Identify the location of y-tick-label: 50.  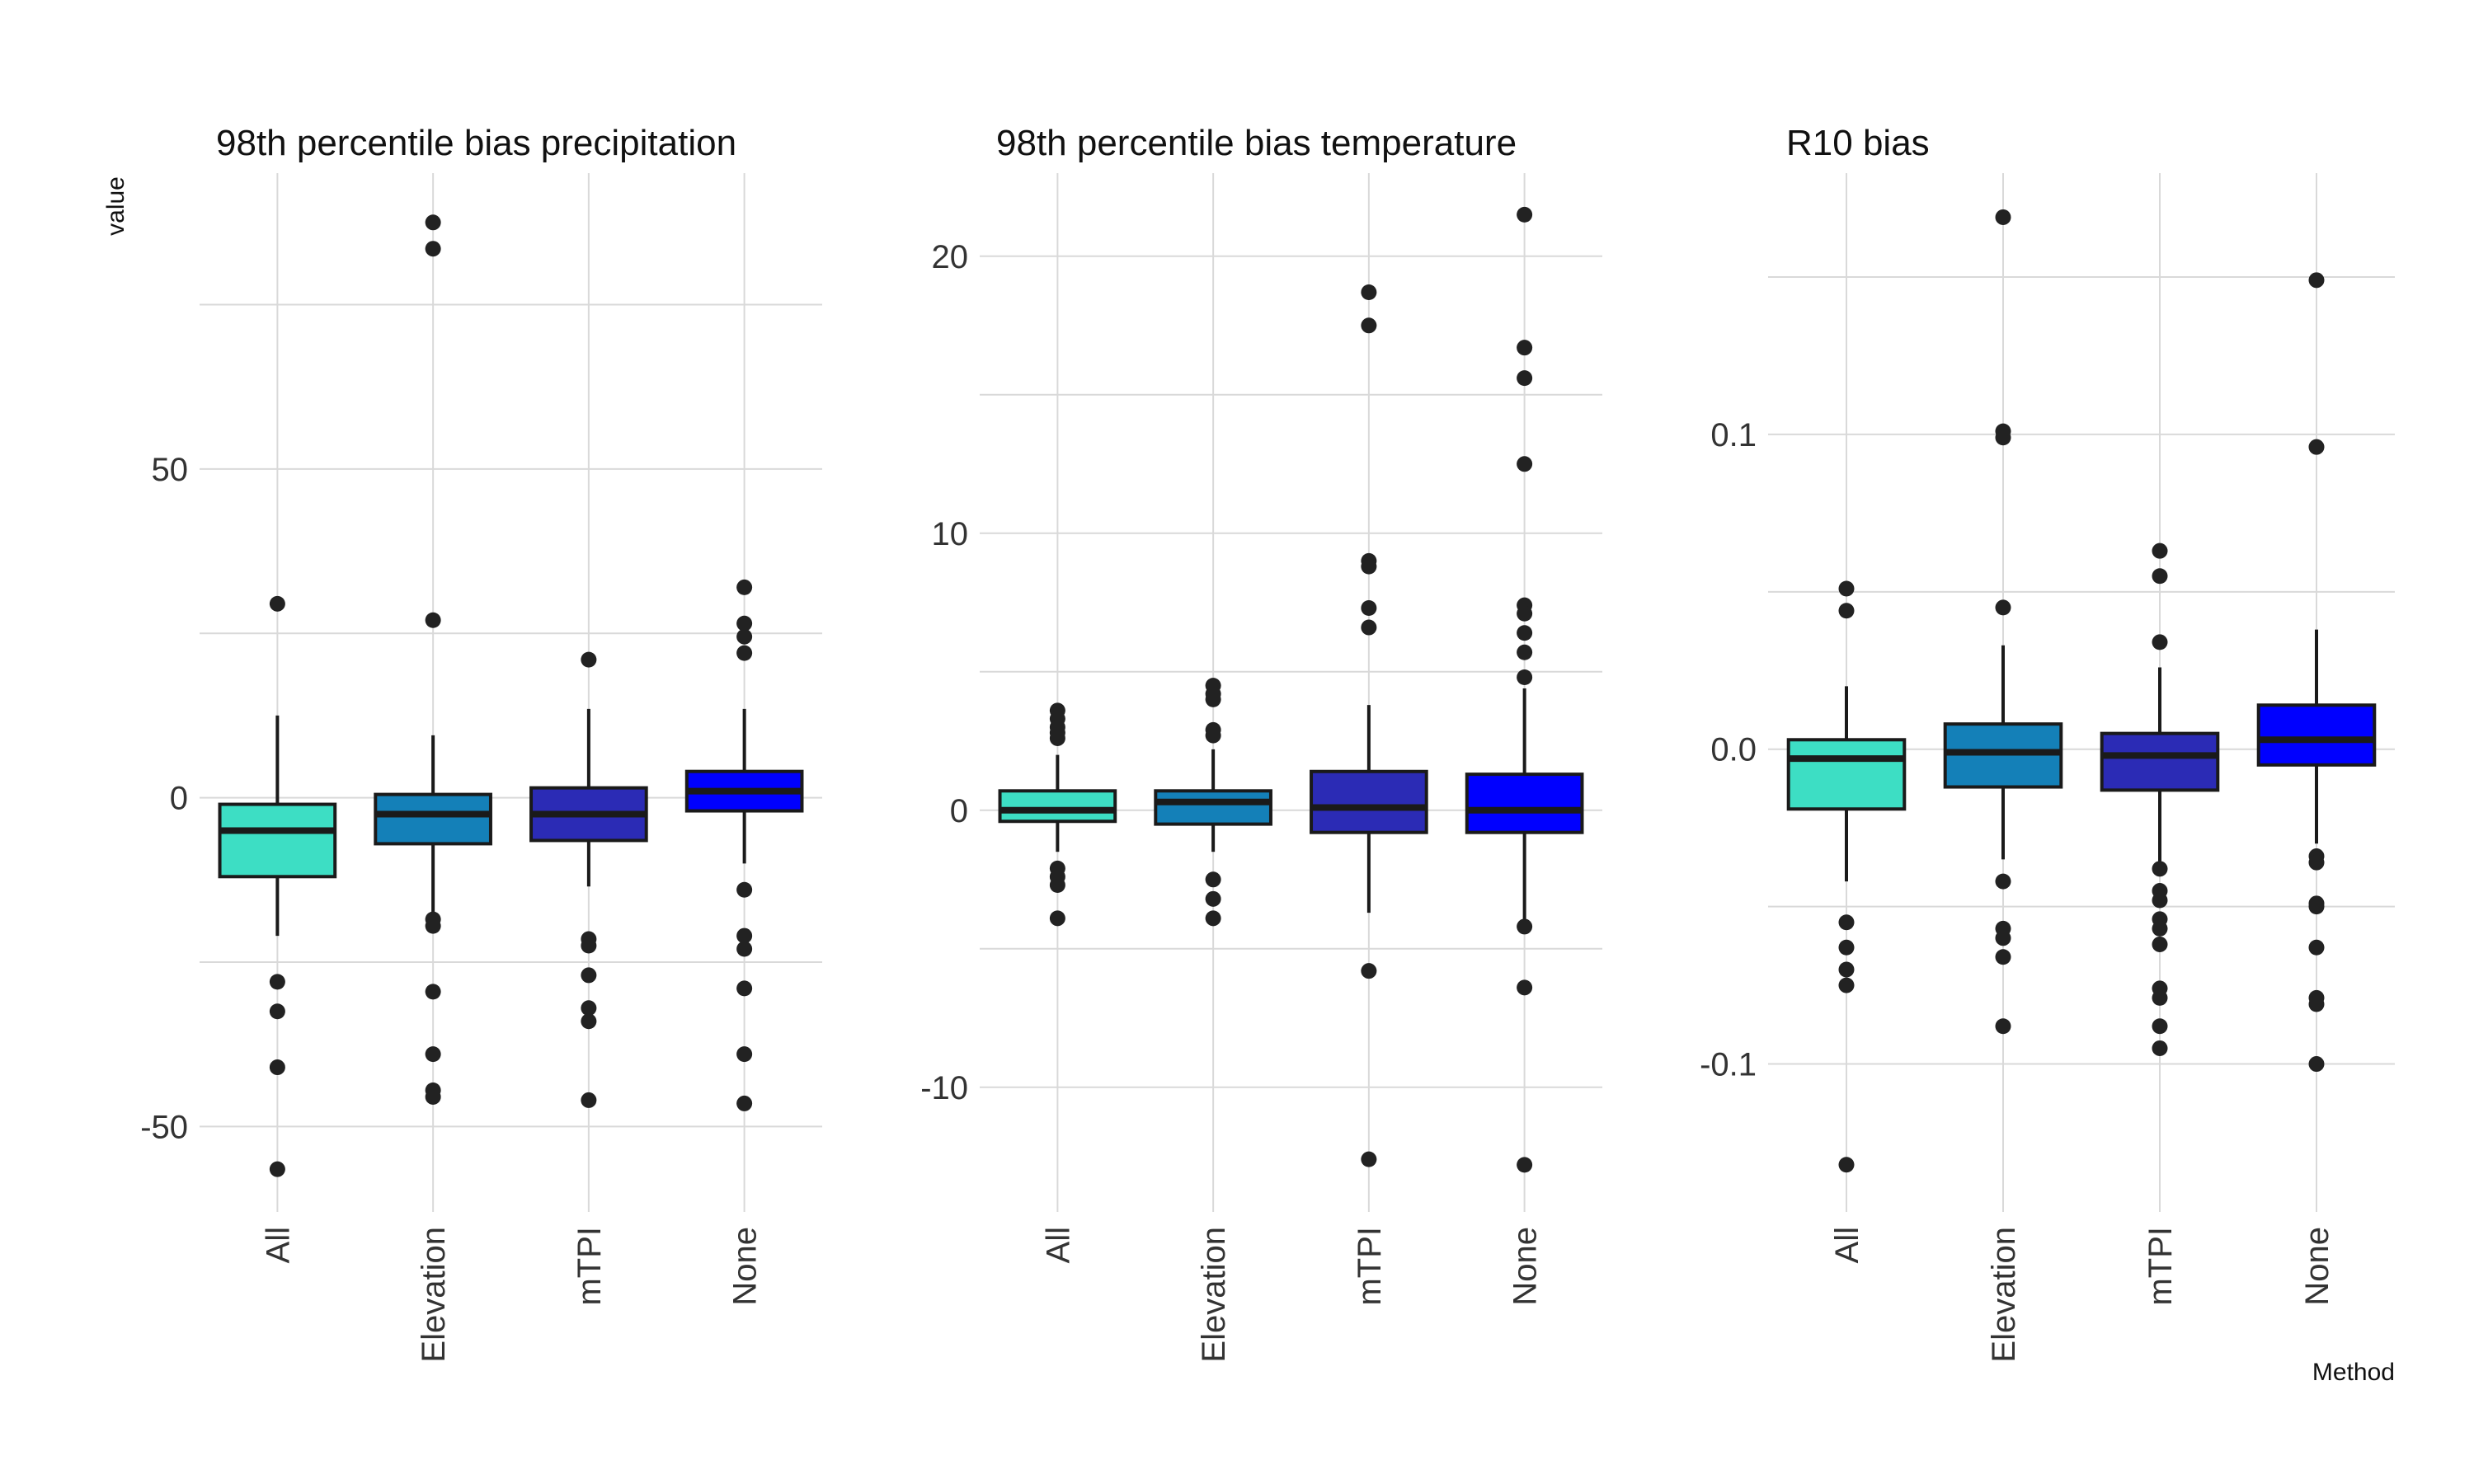
(170, 470).